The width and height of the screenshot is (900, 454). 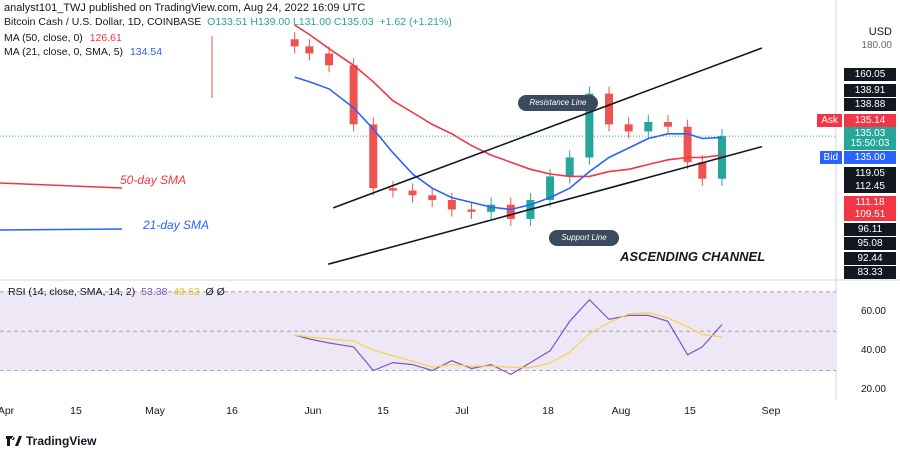 I want to click on annotation-ascending-channel: ASCENDING CHANNEL, so click(x=693, y=256).